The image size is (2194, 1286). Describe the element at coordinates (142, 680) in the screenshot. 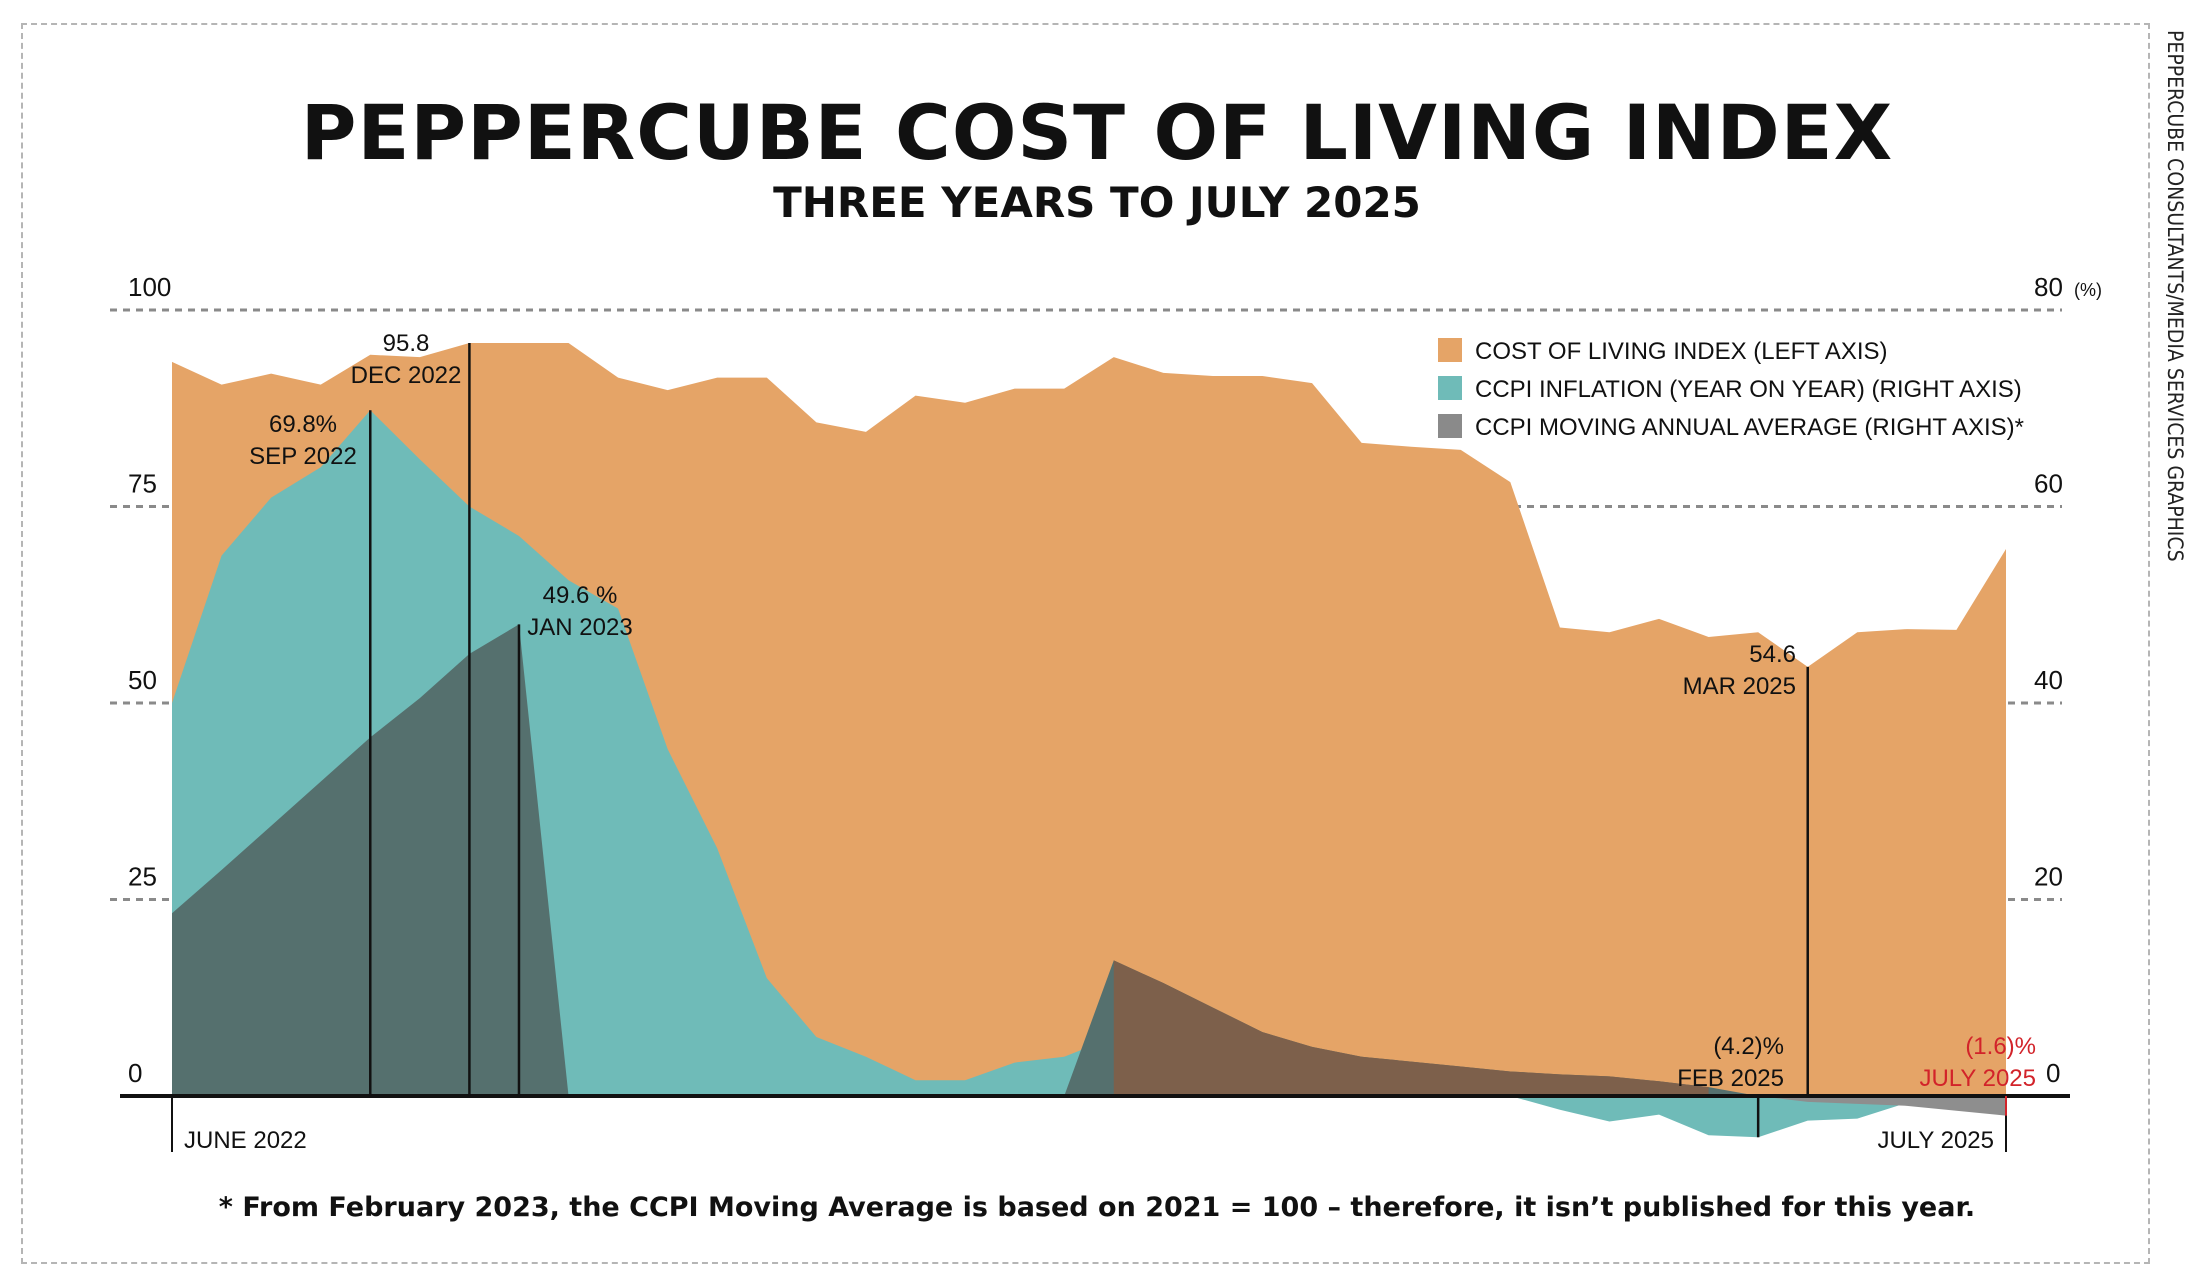

I see `left-tick-label-50: 50` at that location.